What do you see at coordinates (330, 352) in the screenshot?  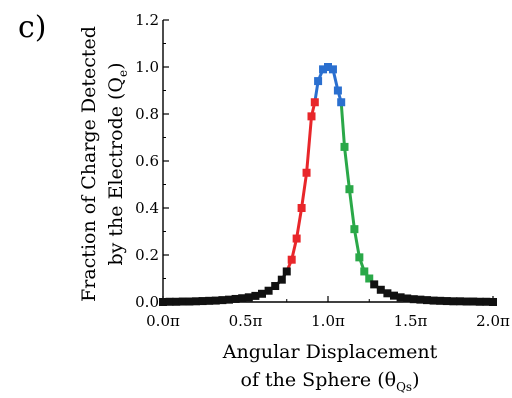 I see `x-axis-title-line1: Angular Displacement` at bounding box center [330, 352].